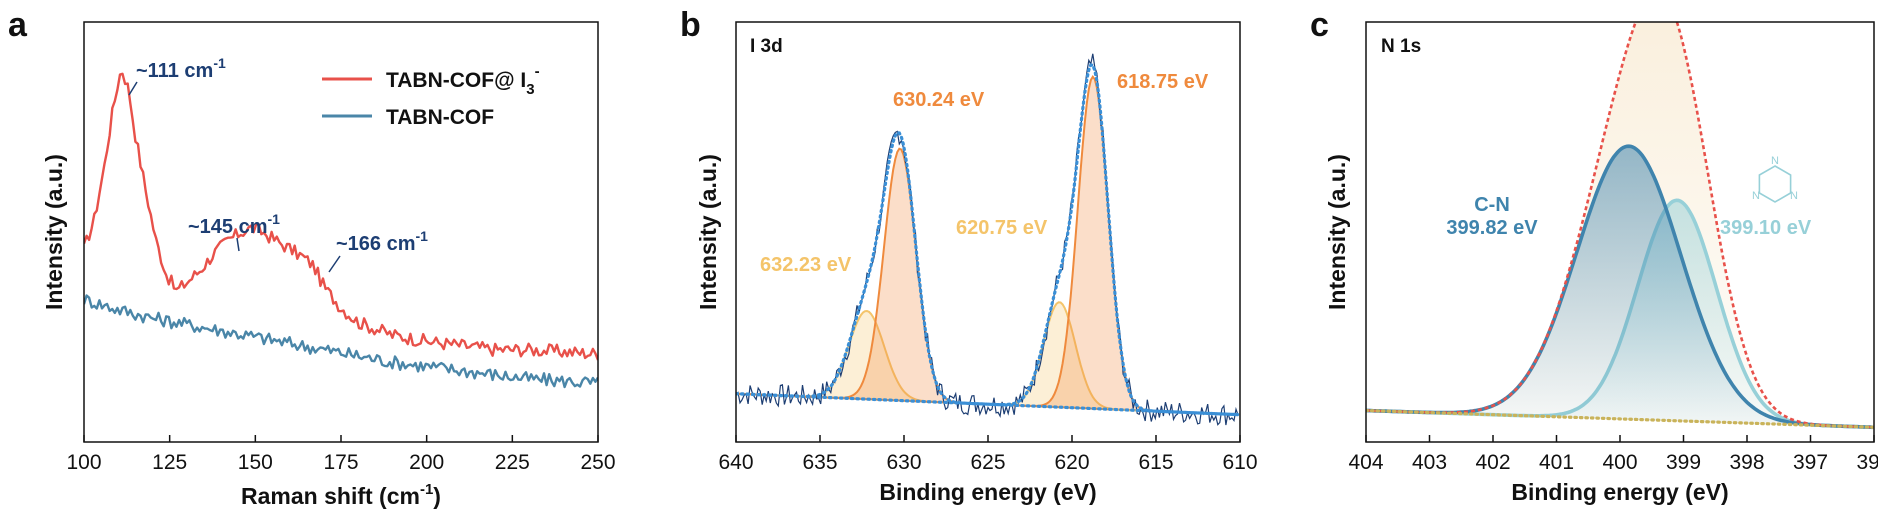  Describe the element at coordinates (1766, 228) in the screenshot. I see `peak-value-399-10: 399.10 eV` at that location.